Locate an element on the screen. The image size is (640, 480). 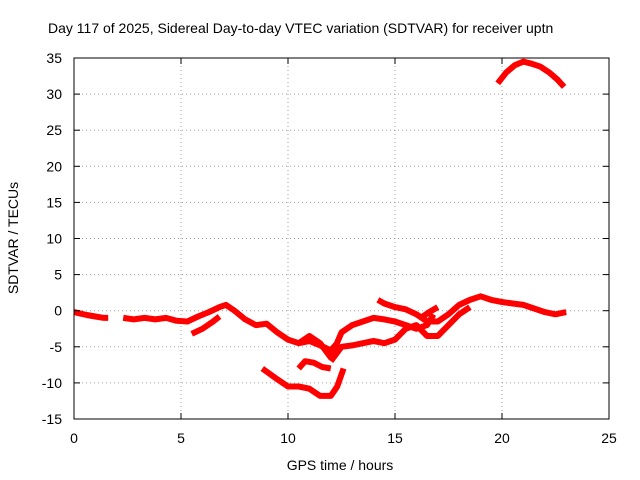
y-tick-label: 35 is located at coordinates (54, 58).